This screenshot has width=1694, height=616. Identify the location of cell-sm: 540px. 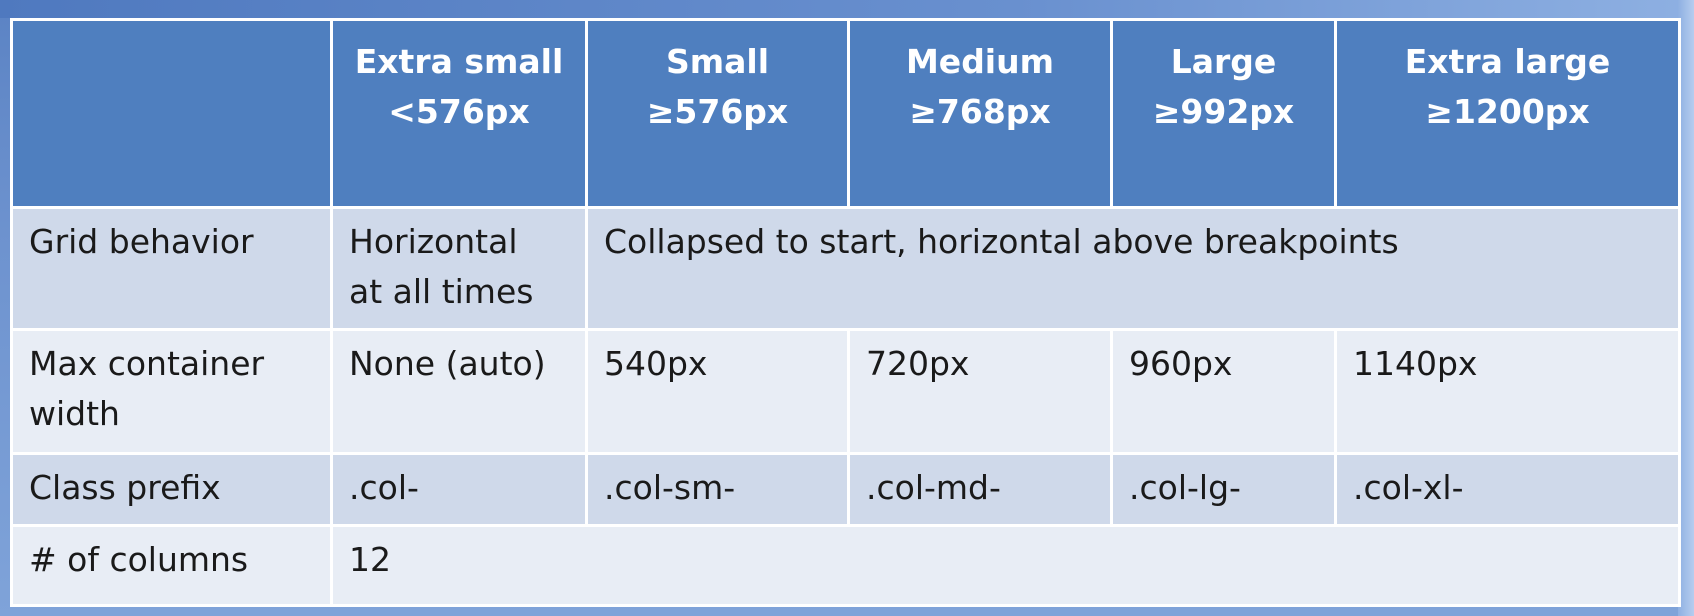
(717, 391).